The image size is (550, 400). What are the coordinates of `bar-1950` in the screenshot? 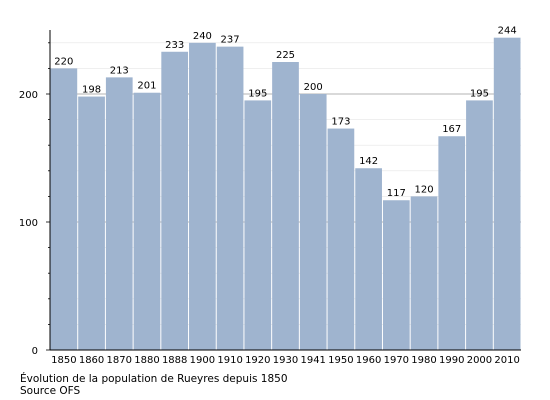 It's located at (341, 239).